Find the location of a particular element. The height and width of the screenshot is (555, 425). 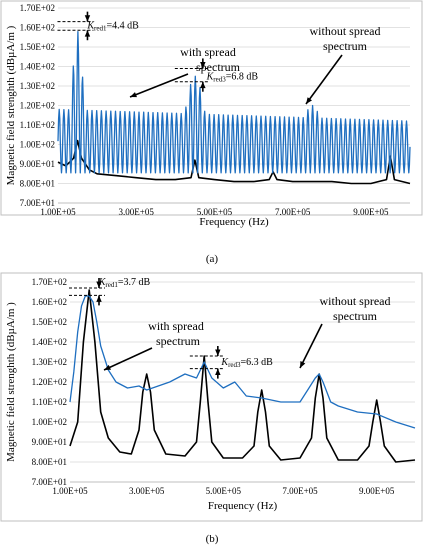

kred3-label: Kred3=6.8 dB is located at coordinates (232, 77).